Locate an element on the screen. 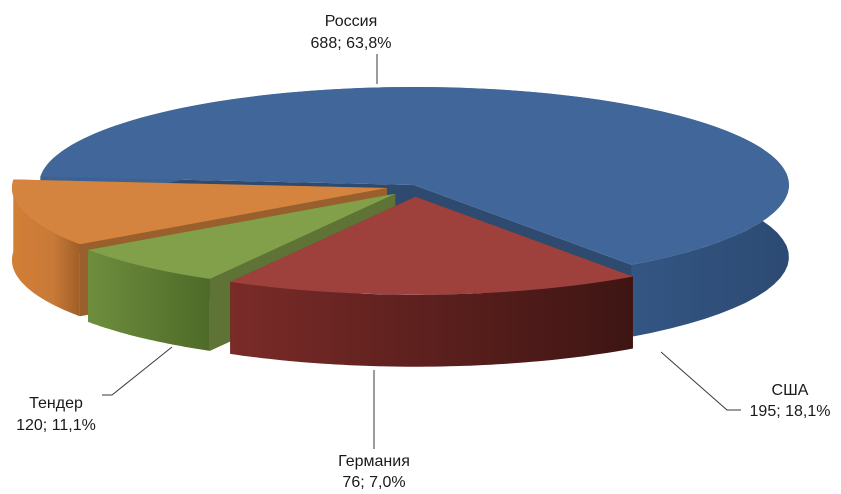 This screenshot has width=841, height=494. label-name-usa: США is located at coordinates (790, 390).